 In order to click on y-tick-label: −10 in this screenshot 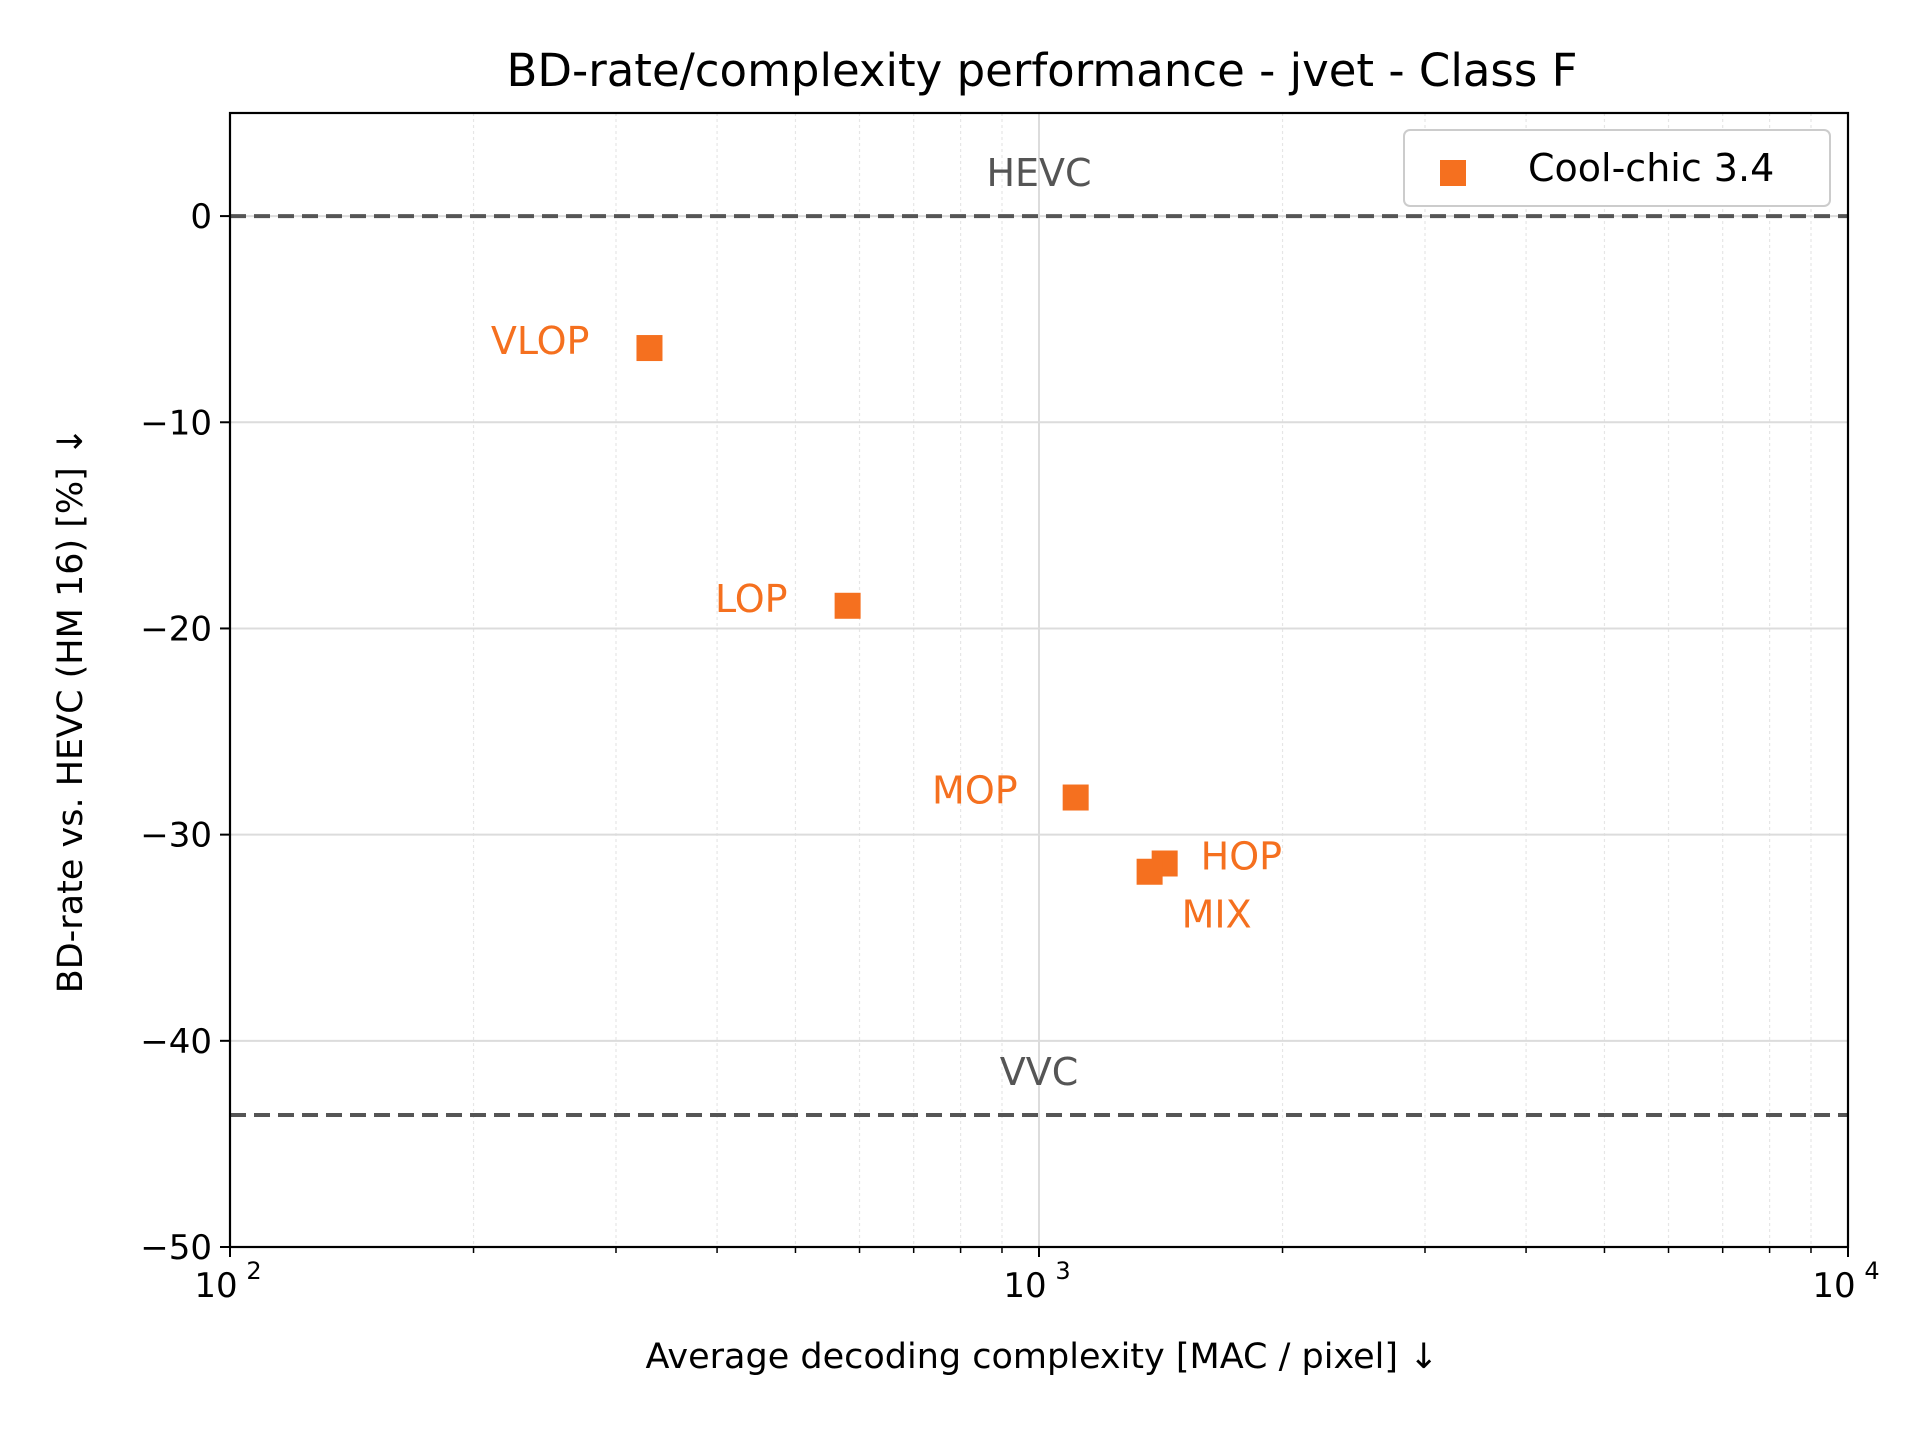, I will do `click(176, 423)`.